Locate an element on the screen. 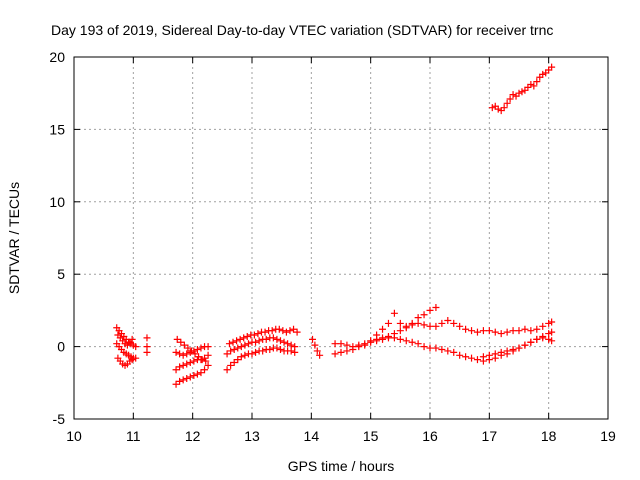 This screenshot has height=480, width=640. y-tick-label: 20 is located at coordinates (57, 57).